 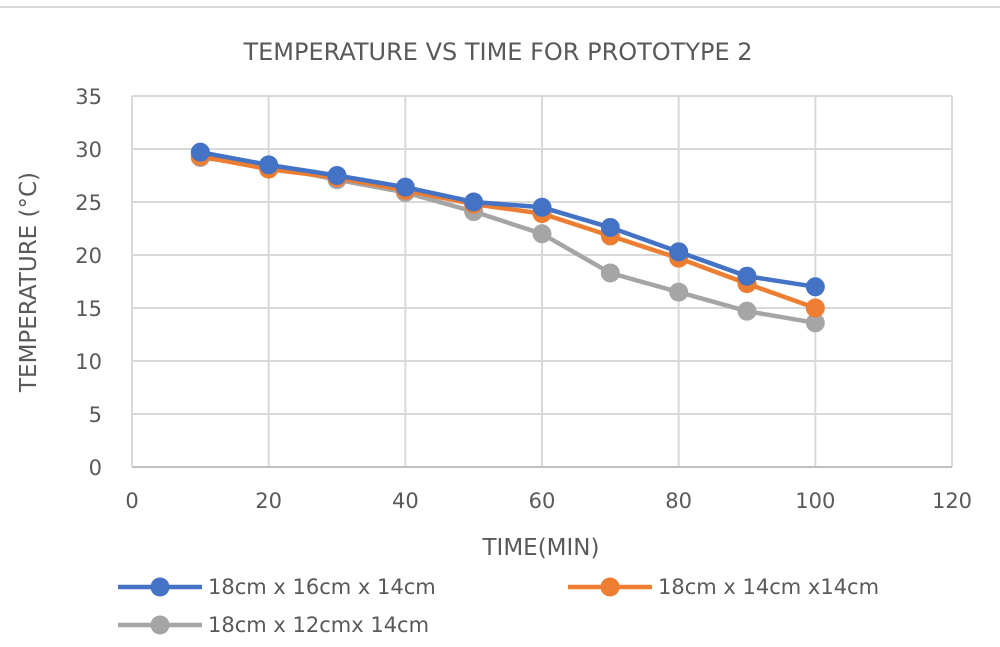 What do you see at coordinates (405, 501) in the screenshot?
I see `x-tick-label: 40` at bounding box center [405, 501].